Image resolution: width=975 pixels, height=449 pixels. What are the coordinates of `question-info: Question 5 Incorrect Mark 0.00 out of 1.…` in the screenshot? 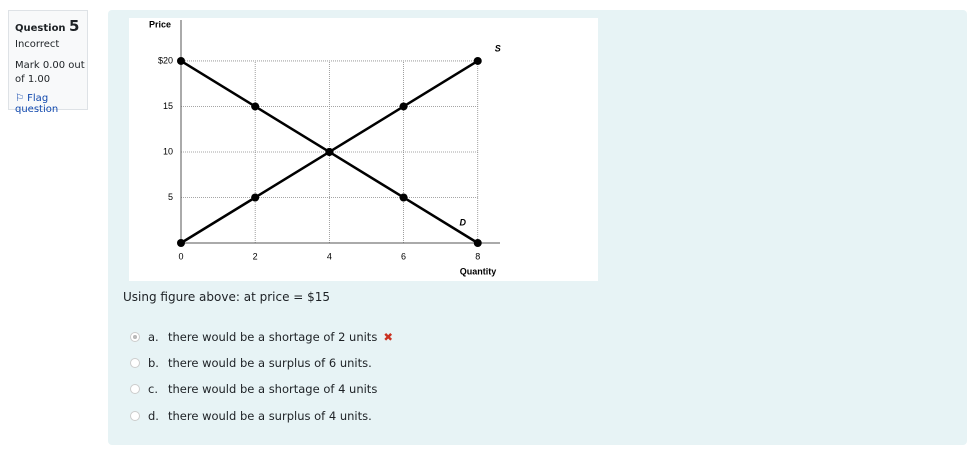 It's located at (48, 62).